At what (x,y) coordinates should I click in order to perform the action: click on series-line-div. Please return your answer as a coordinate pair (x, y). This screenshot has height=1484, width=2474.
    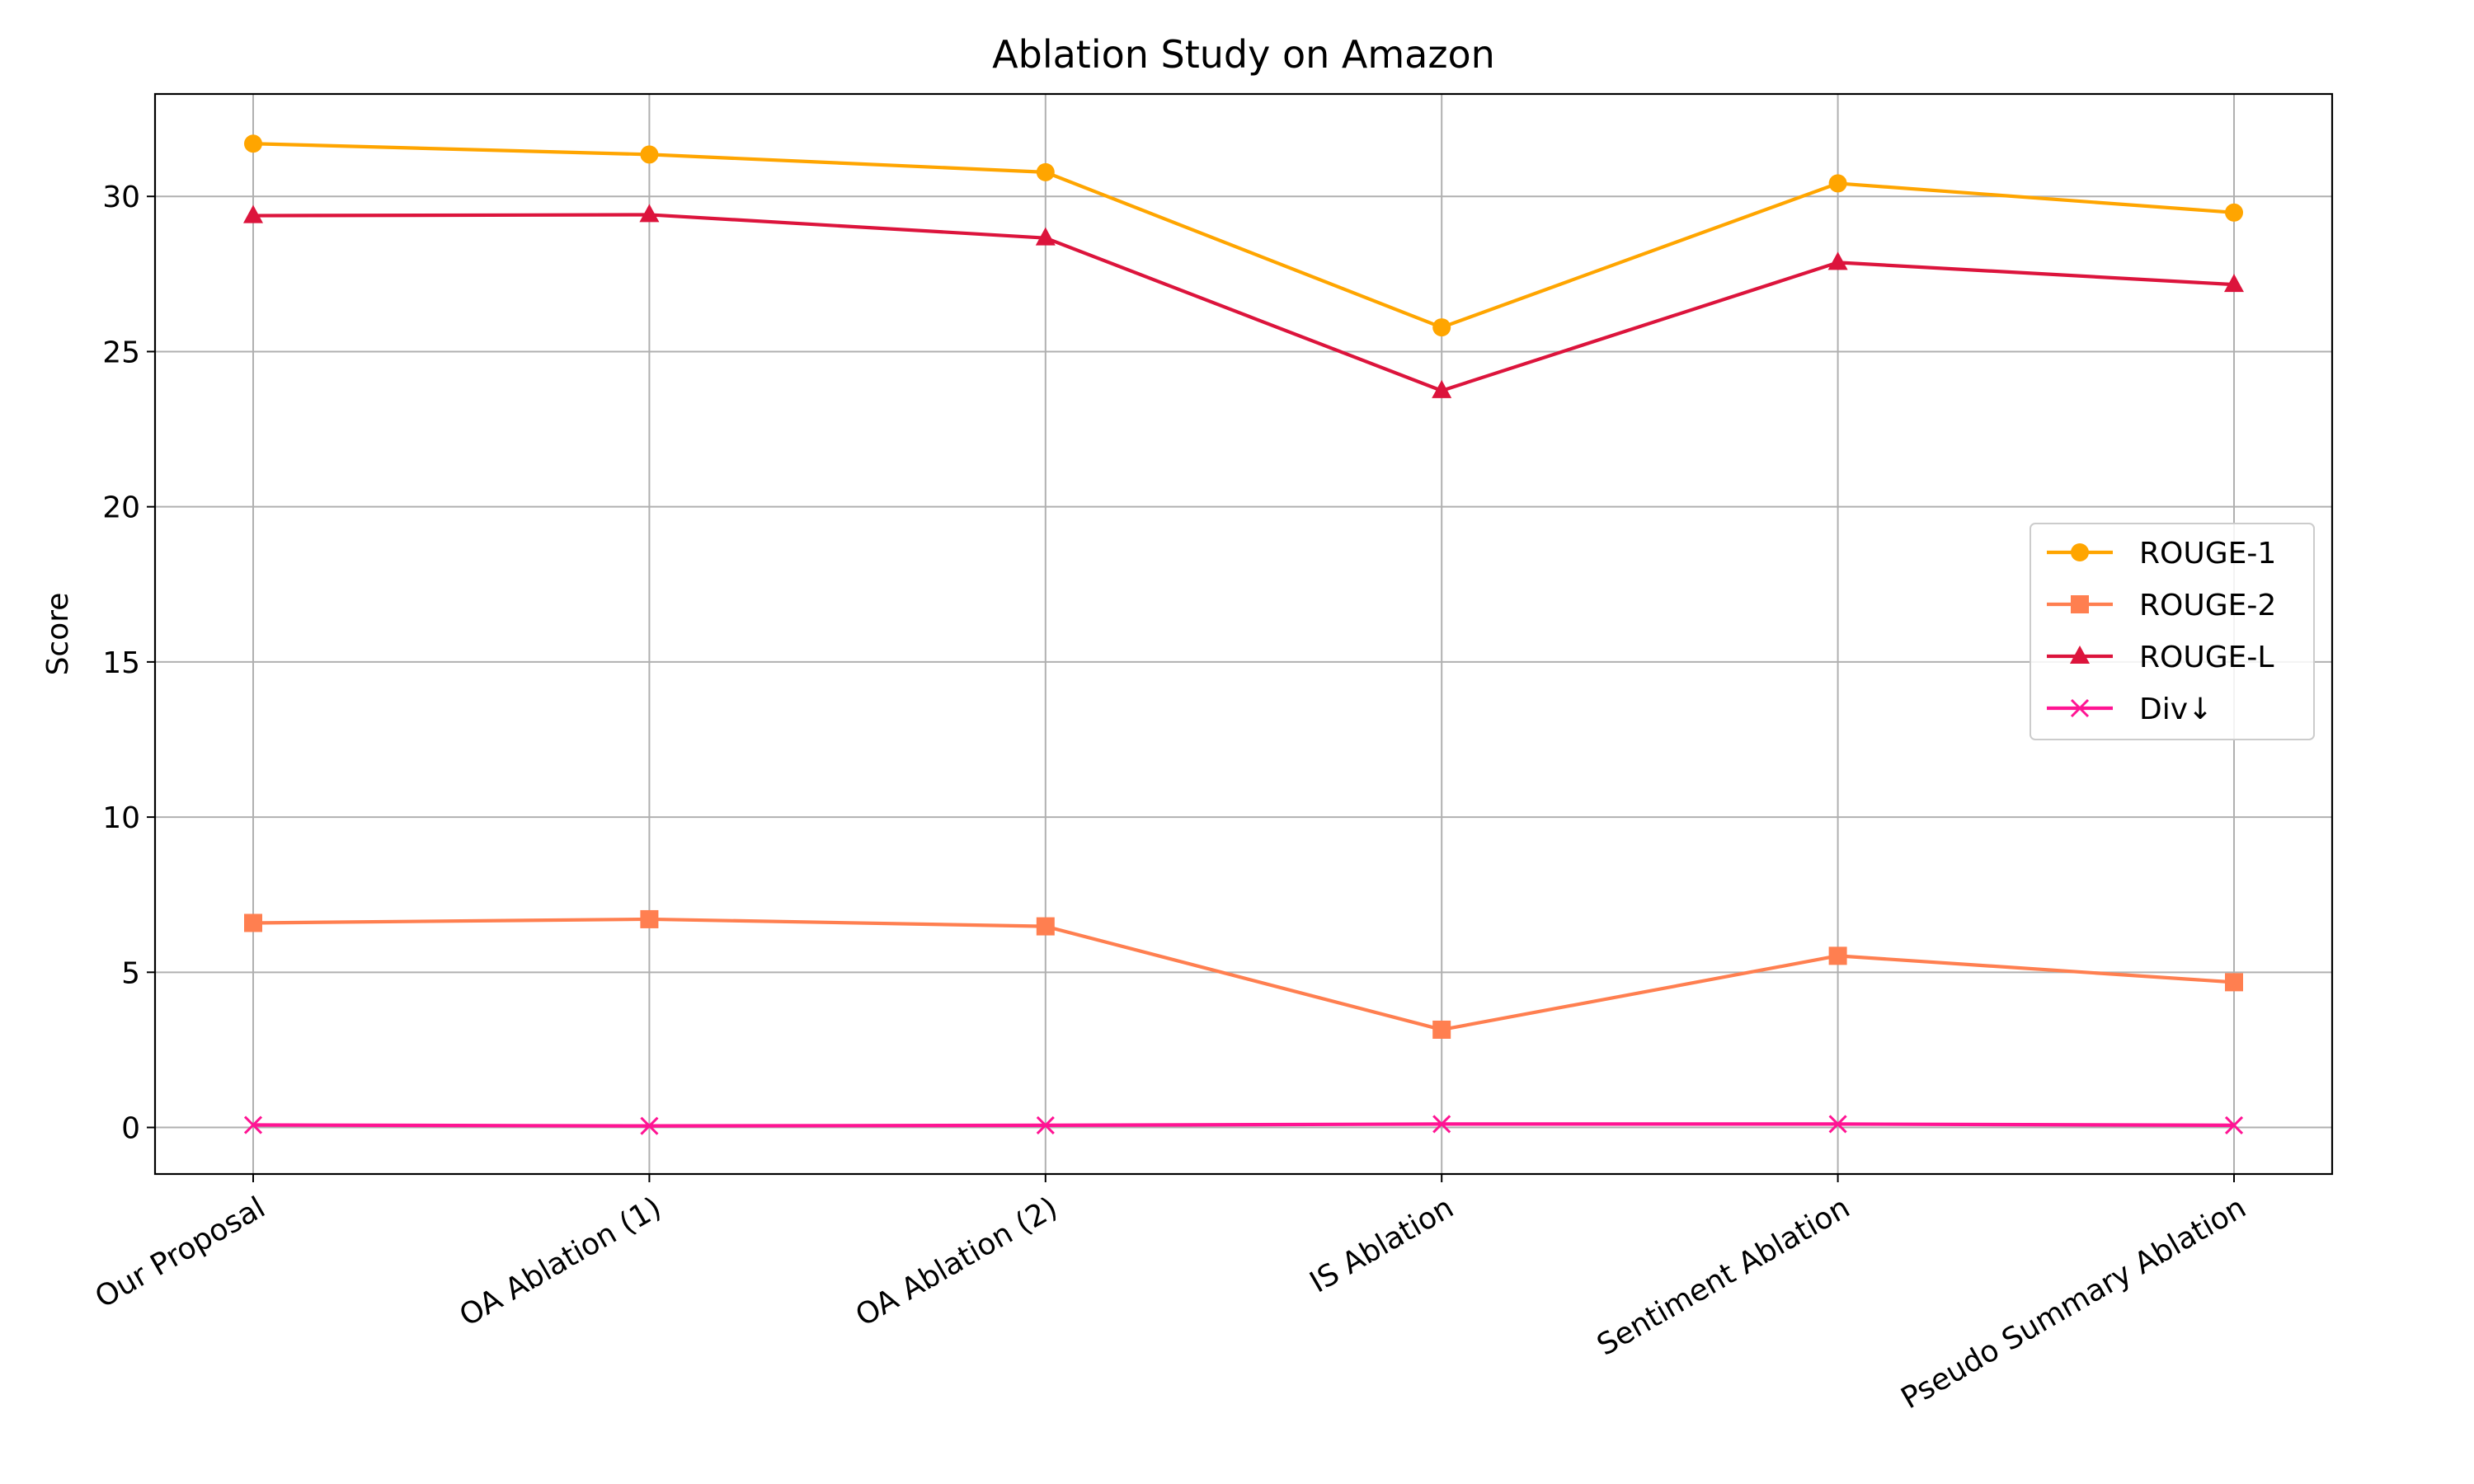
    Looking at the image, I should click on (1243, 1125).